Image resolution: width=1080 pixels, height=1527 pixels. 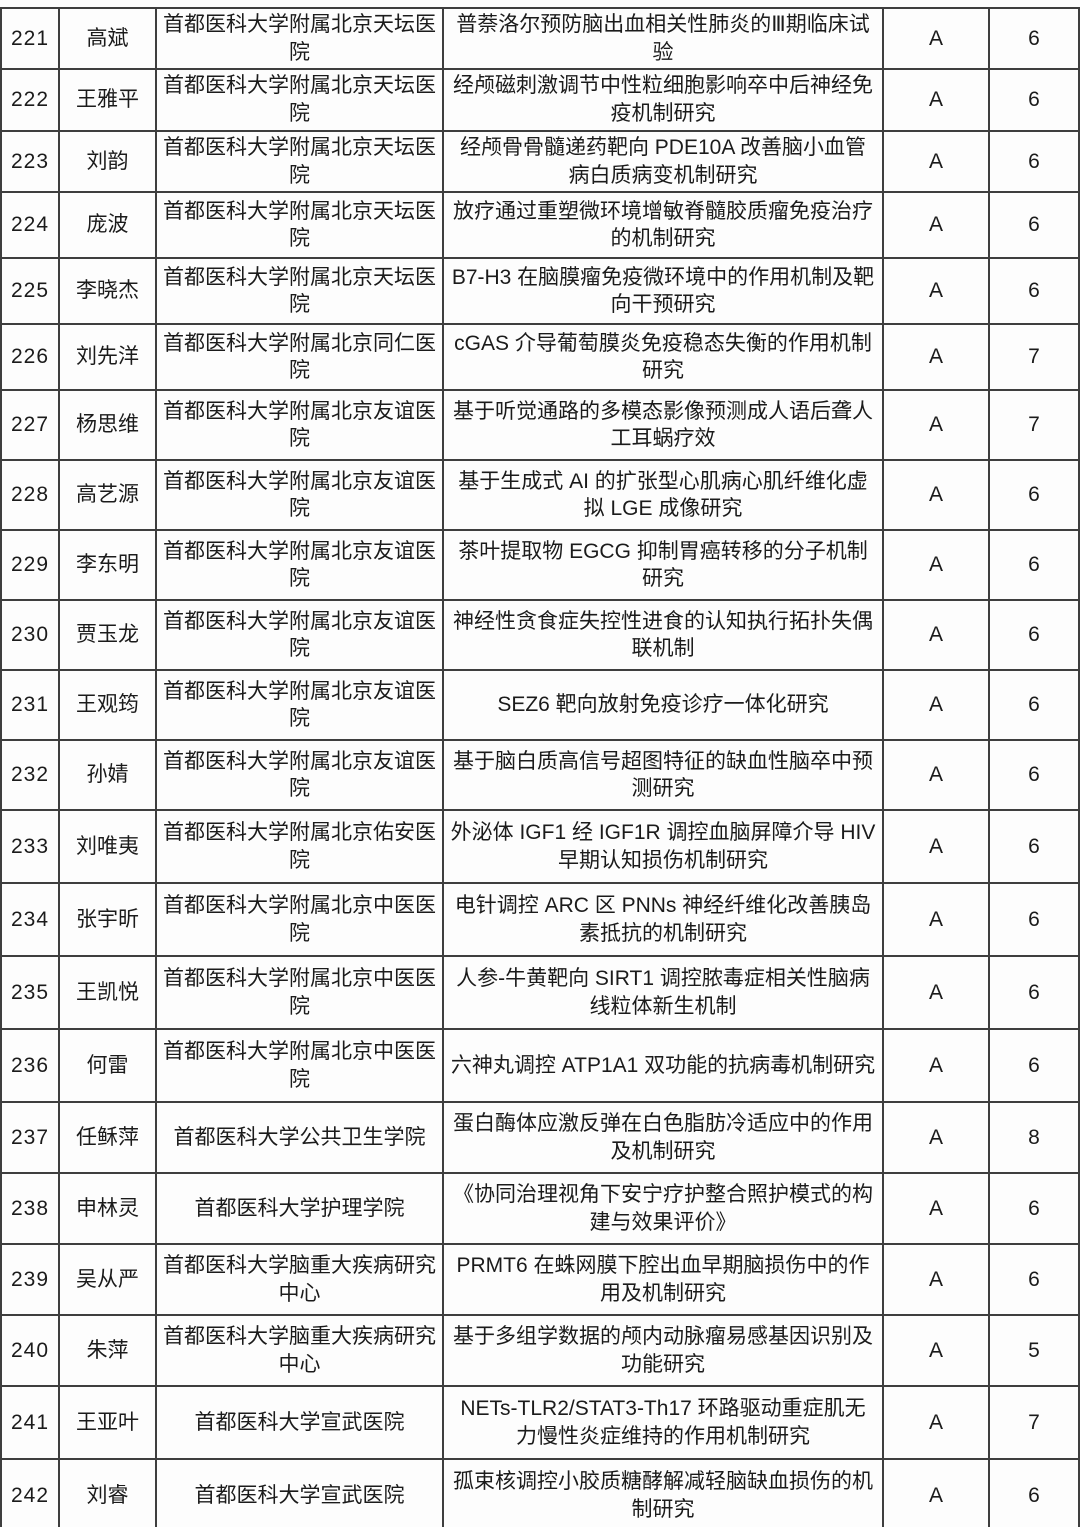 I want to click on applicant-name-cell: 申林灵, so click(x=107, y=1209).